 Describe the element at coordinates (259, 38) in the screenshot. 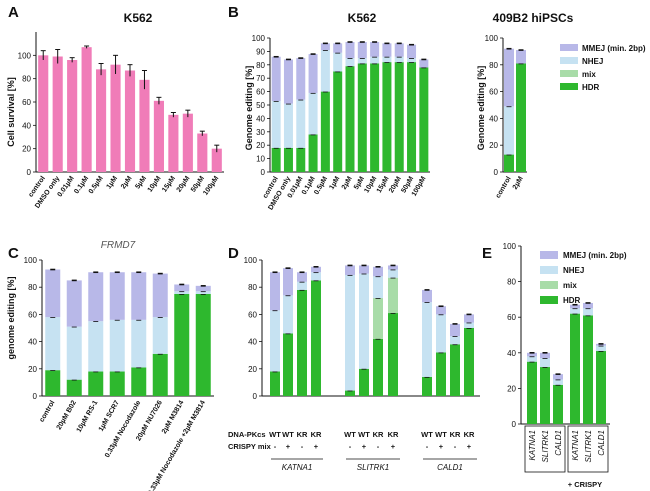

I see `chart-b-ytick-label-100: 100` at that location.